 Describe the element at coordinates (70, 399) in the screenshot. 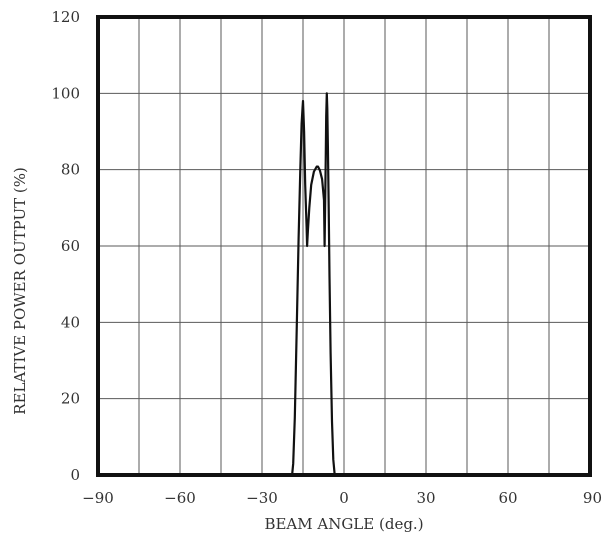

I see `y-tick-label: 20` at that location.